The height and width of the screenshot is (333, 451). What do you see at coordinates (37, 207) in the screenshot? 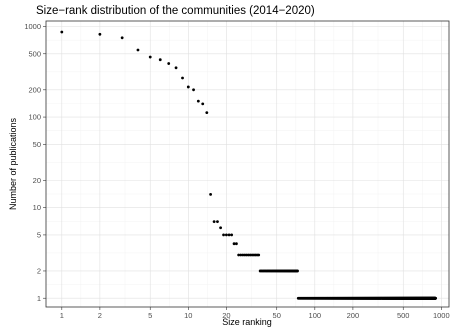
I see `y-tick-label: 10` at bounding box center [37, 207].